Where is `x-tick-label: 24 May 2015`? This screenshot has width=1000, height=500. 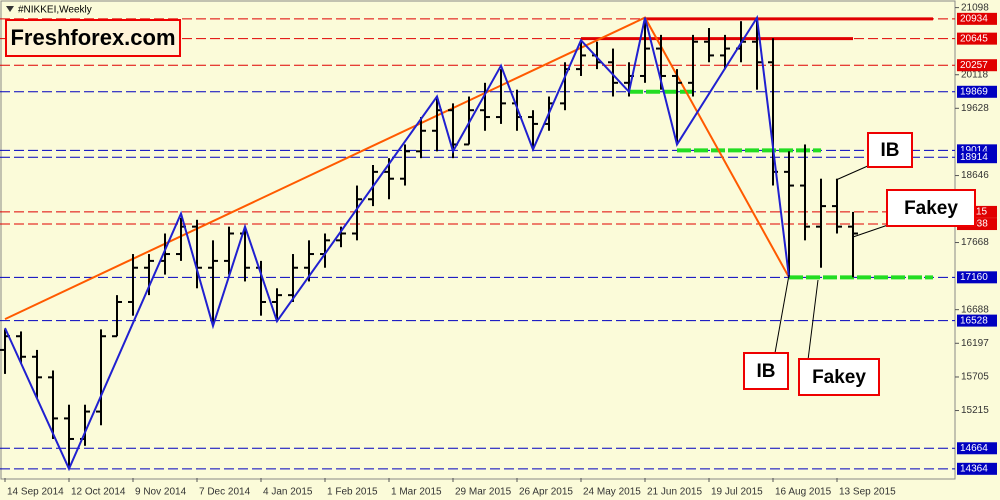
x-tick-label: 24 May 2015 is located at coordinates (612, 492).